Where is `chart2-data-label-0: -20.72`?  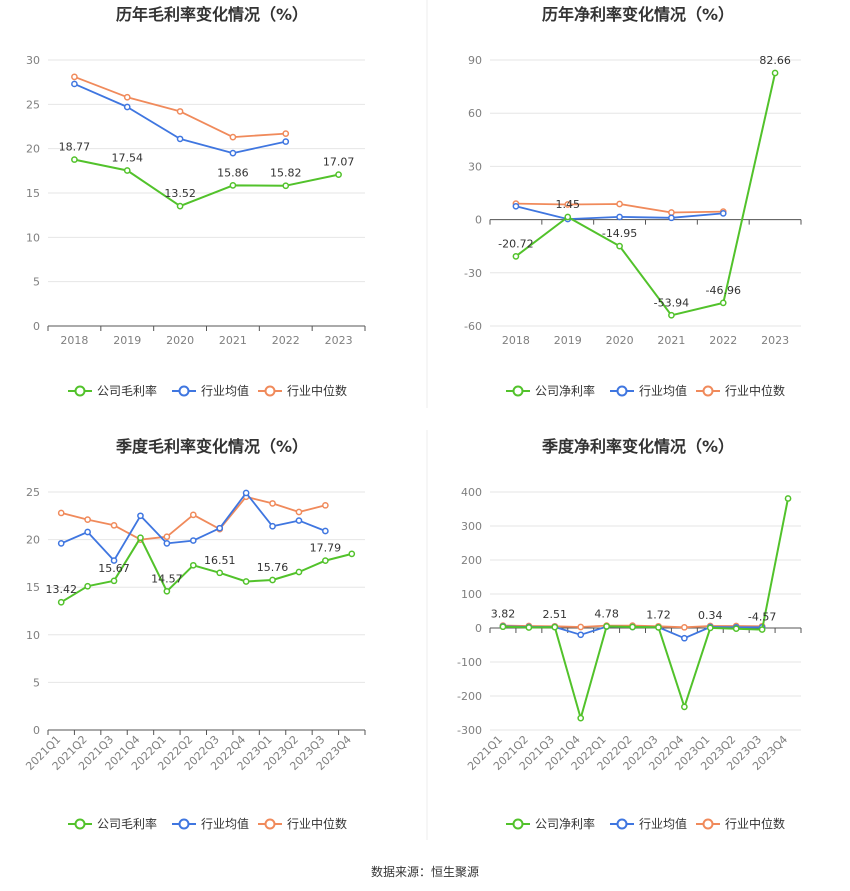 chart2-data-label-0: -20.72 is located at coordinates (515, 243).